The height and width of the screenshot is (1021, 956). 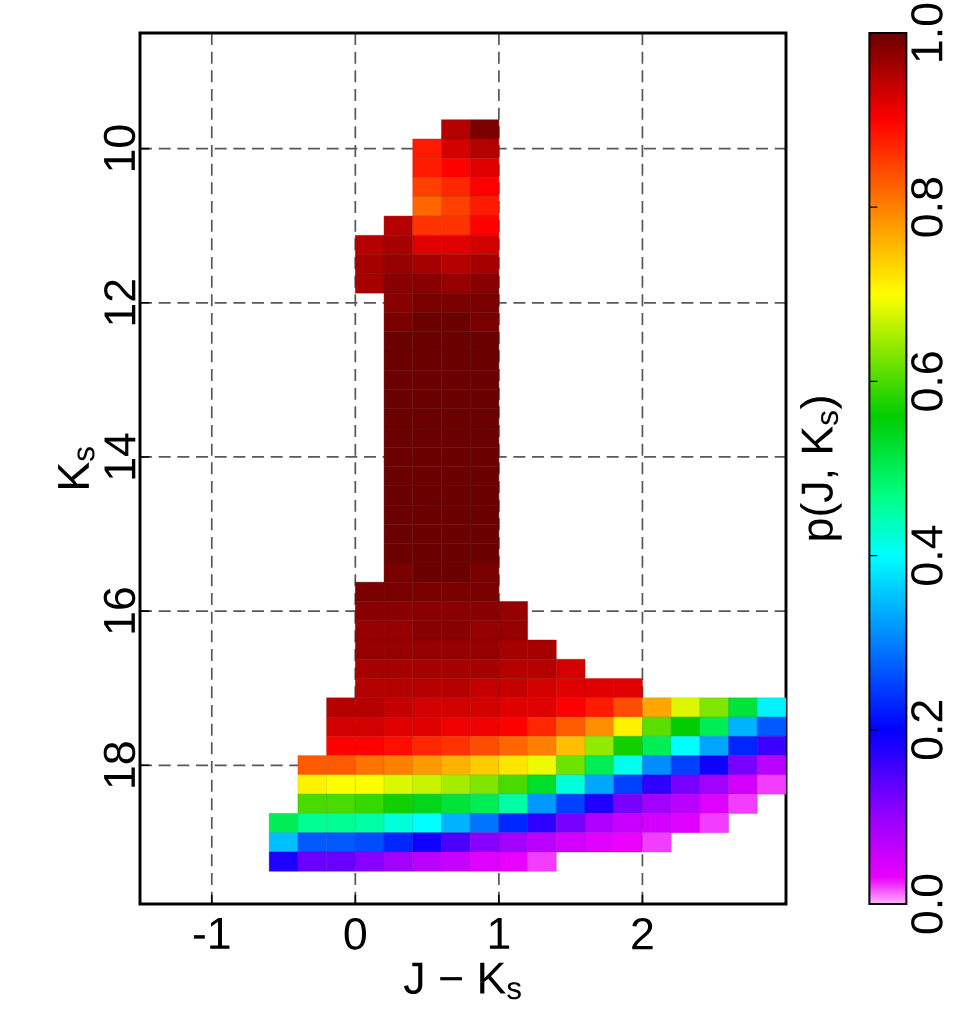 I want to click on y-tick-label: 14, so click(x=120, y=456).